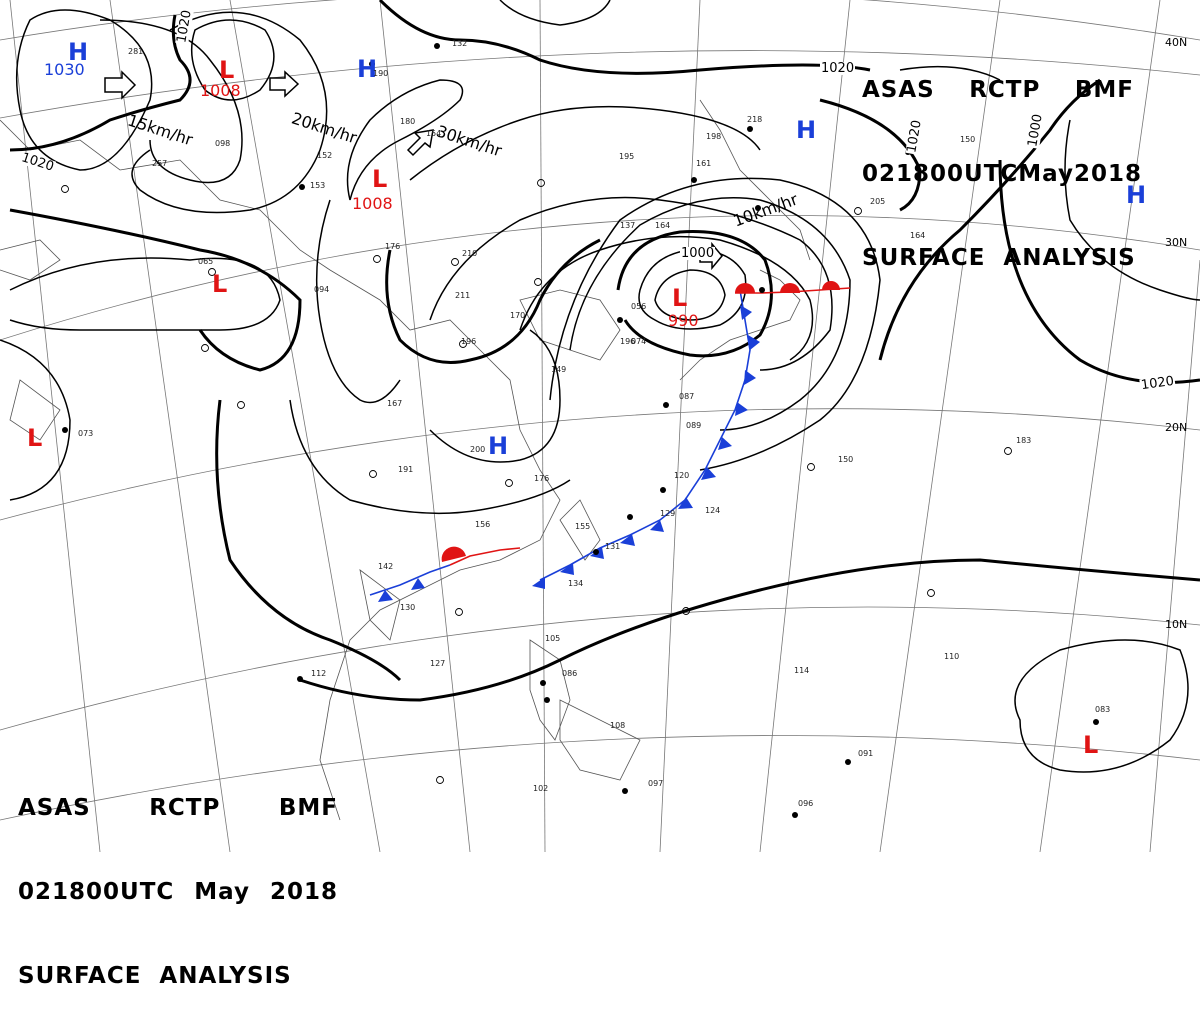 The width and height of the screenshot is (1200, 1018). Describe the element at coordinates (64, 69) in the screenshot. I see `high-center-value: 1030` at that location.